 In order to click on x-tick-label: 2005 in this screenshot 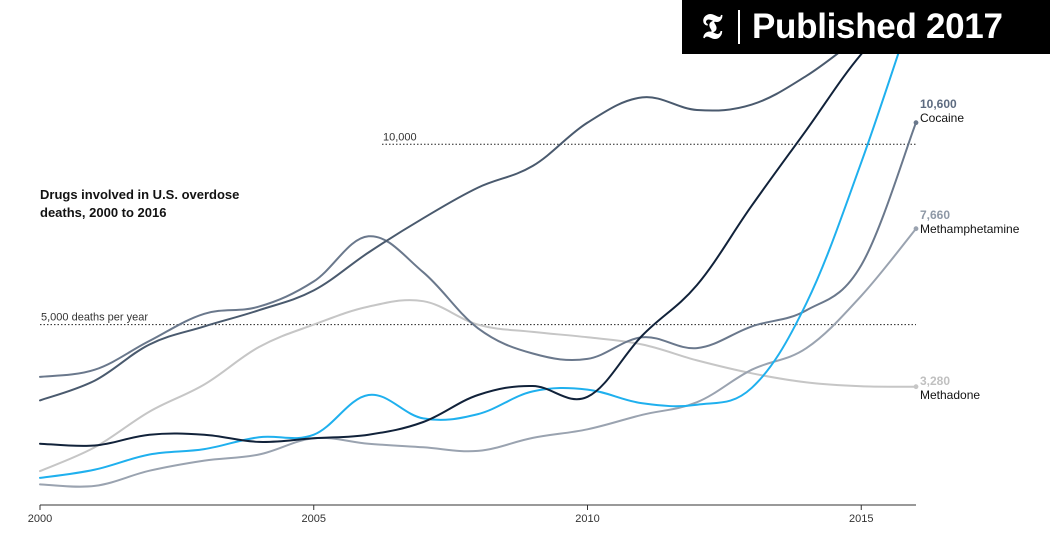, I will do `click(314, 519)`.